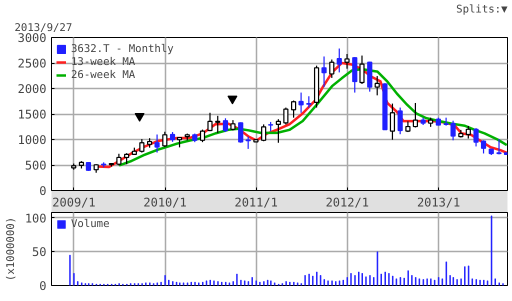 The image size is (512, 301). Describe the element at coordinates (32, 140) in the screenshot. I see `y-tick-label: 1000` at that location.